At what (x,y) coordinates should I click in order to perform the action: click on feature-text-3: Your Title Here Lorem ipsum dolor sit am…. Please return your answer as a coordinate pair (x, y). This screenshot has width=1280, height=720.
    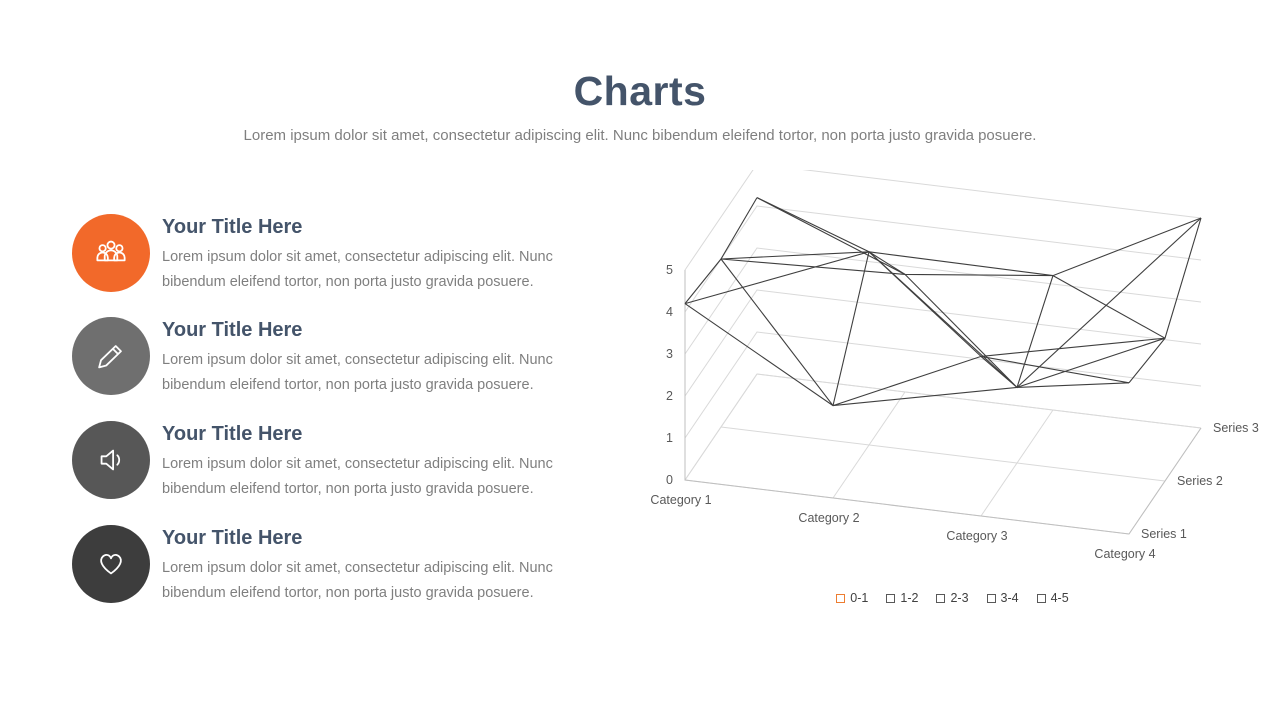
    Looking at the image, I should click on (367, 461).